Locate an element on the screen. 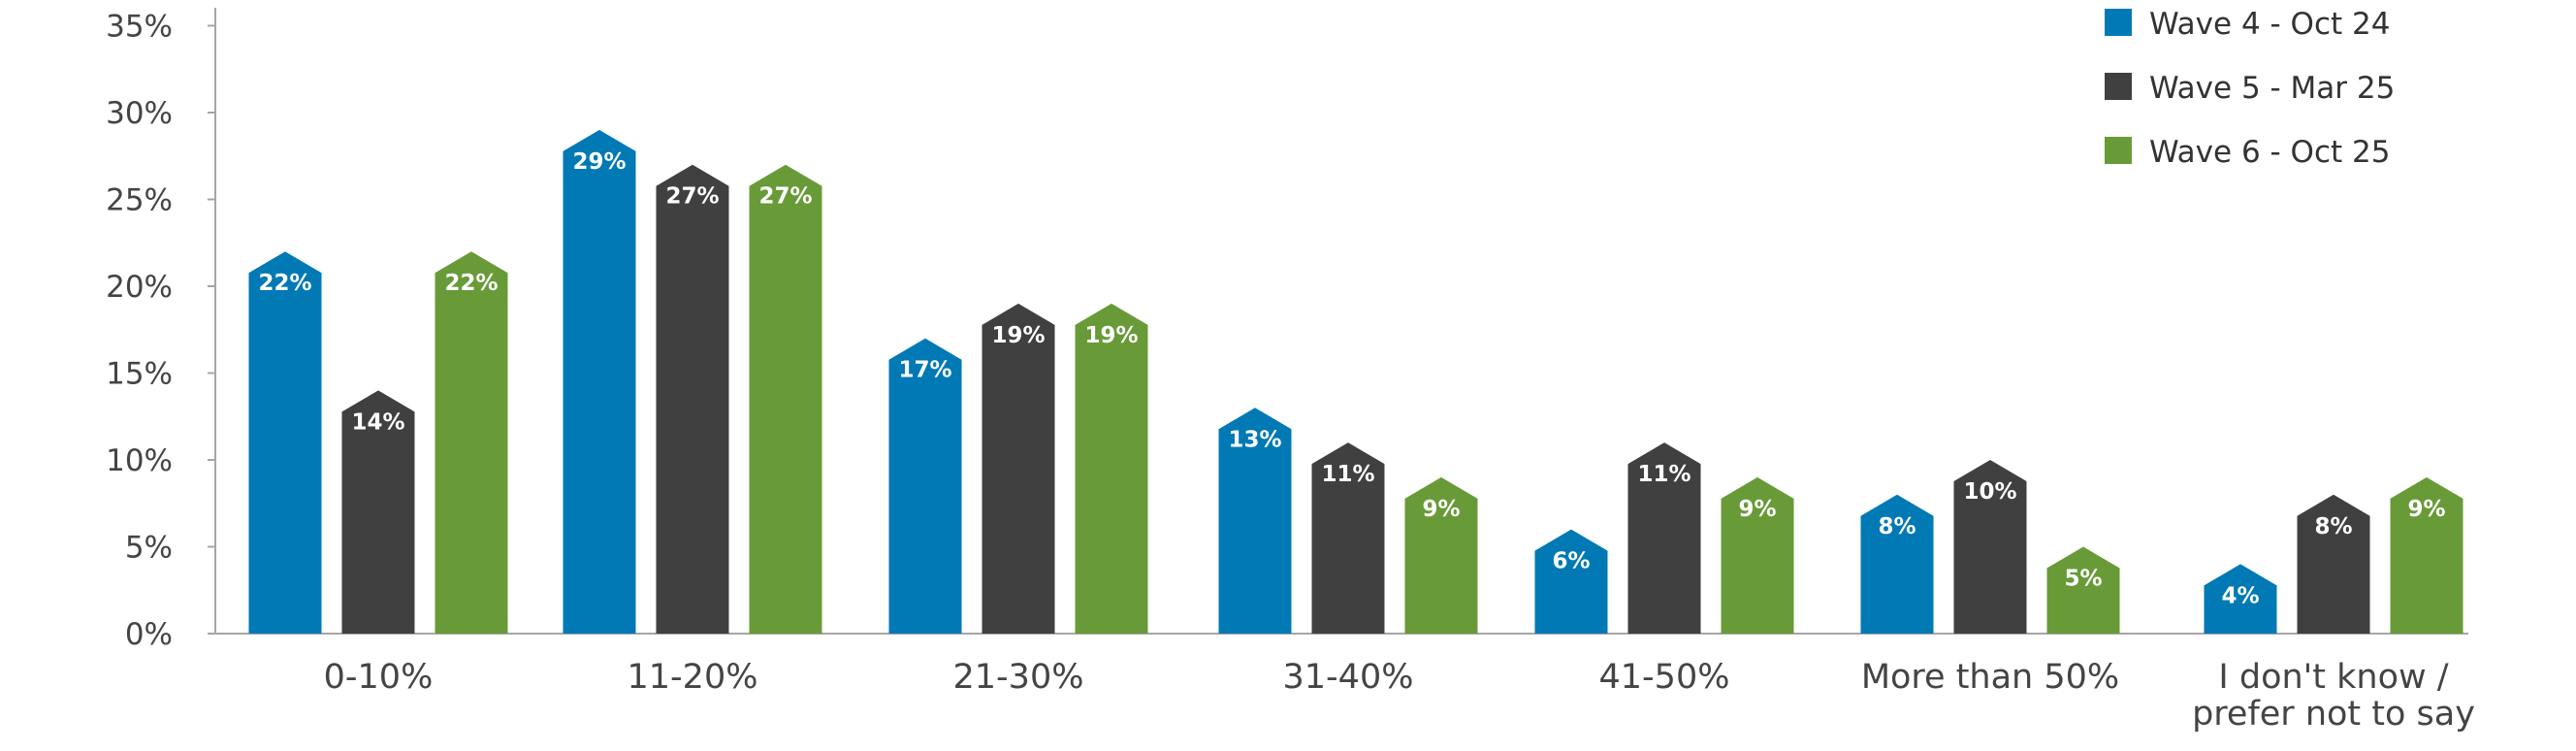 The height and width of the screenshot is (751, 2576). y-tick-label: 35% is located at coordinates (139, 27).